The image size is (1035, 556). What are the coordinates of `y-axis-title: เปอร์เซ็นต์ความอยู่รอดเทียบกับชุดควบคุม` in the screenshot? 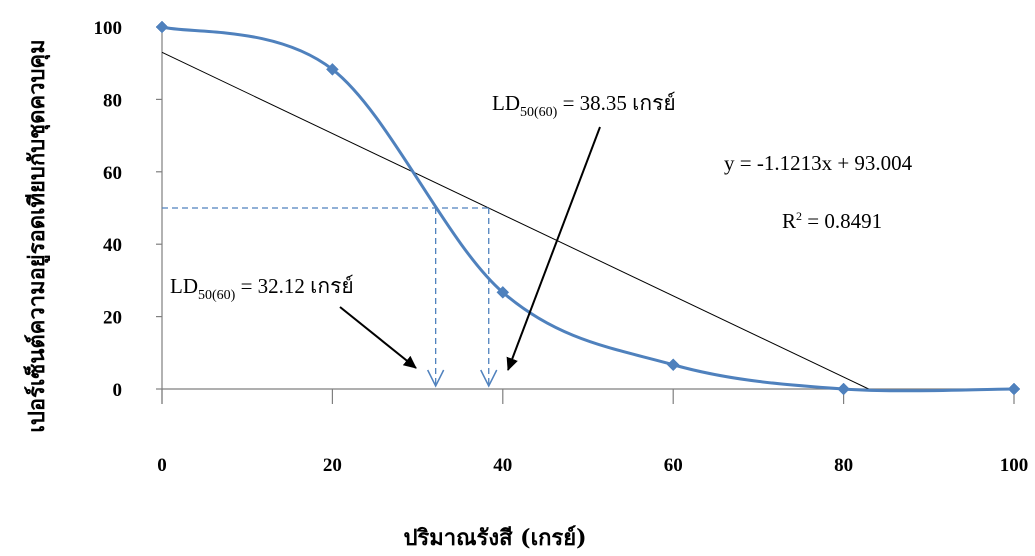 It's located at (36, 235).